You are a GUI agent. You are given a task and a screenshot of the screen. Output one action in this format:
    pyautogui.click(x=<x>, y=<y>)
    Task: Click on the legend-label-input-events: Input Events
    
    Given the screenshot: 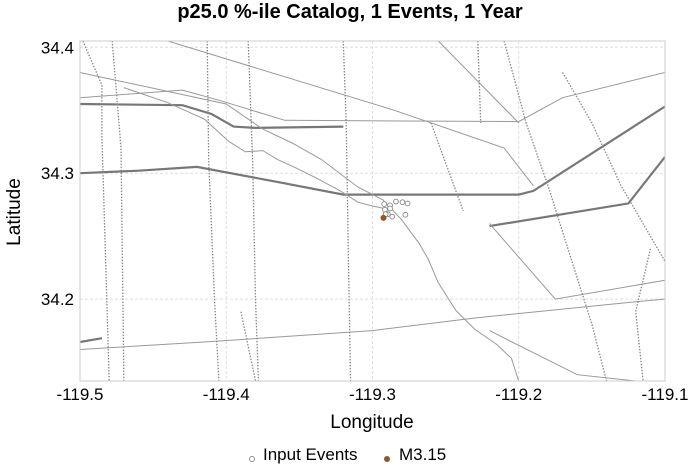 What is the action you would take?
    pyautogui.click(x=310, y=454)
    